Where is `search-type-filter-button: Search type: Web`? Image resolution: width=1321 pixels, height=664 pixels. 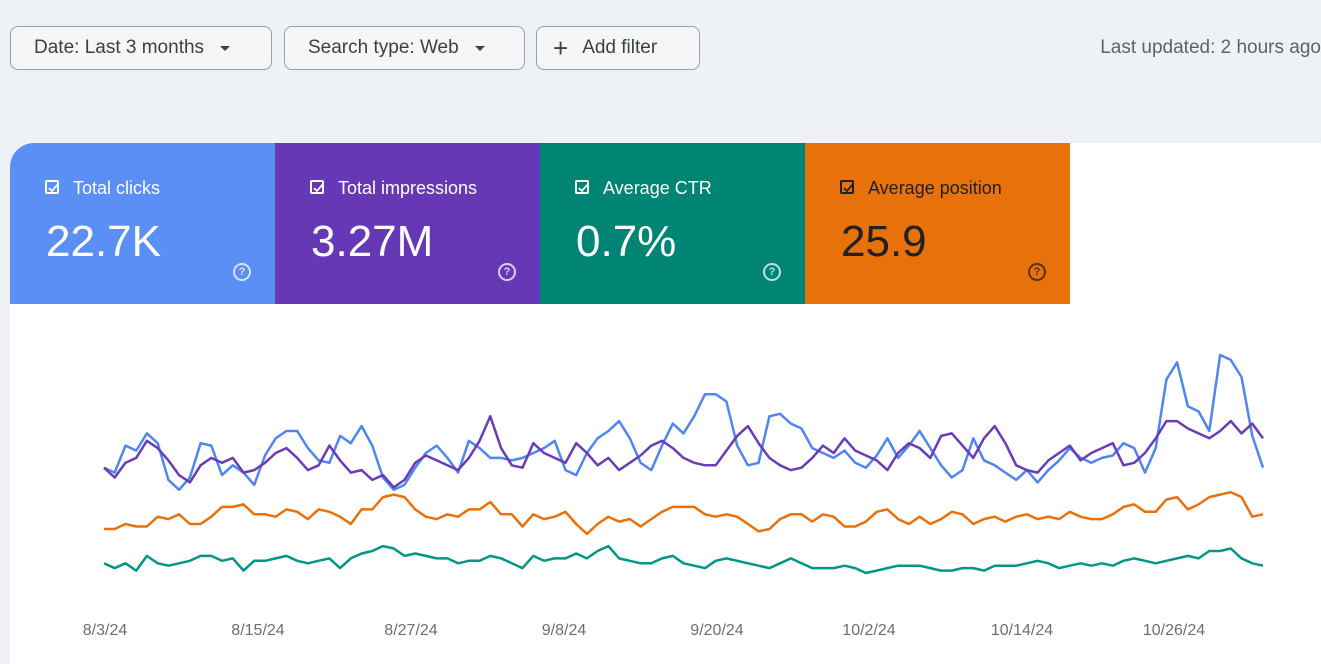
search-type-filter-button: Search type: Web is located at coordinates (404, 48).